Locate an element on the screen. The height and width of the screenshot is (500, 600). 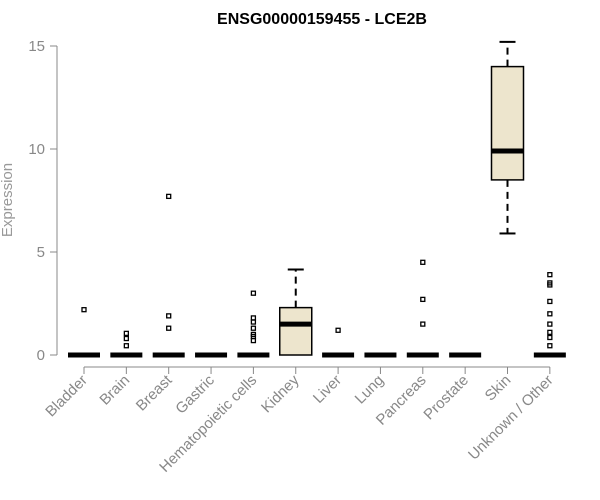
box-liver is located at coordinates (338, 342).